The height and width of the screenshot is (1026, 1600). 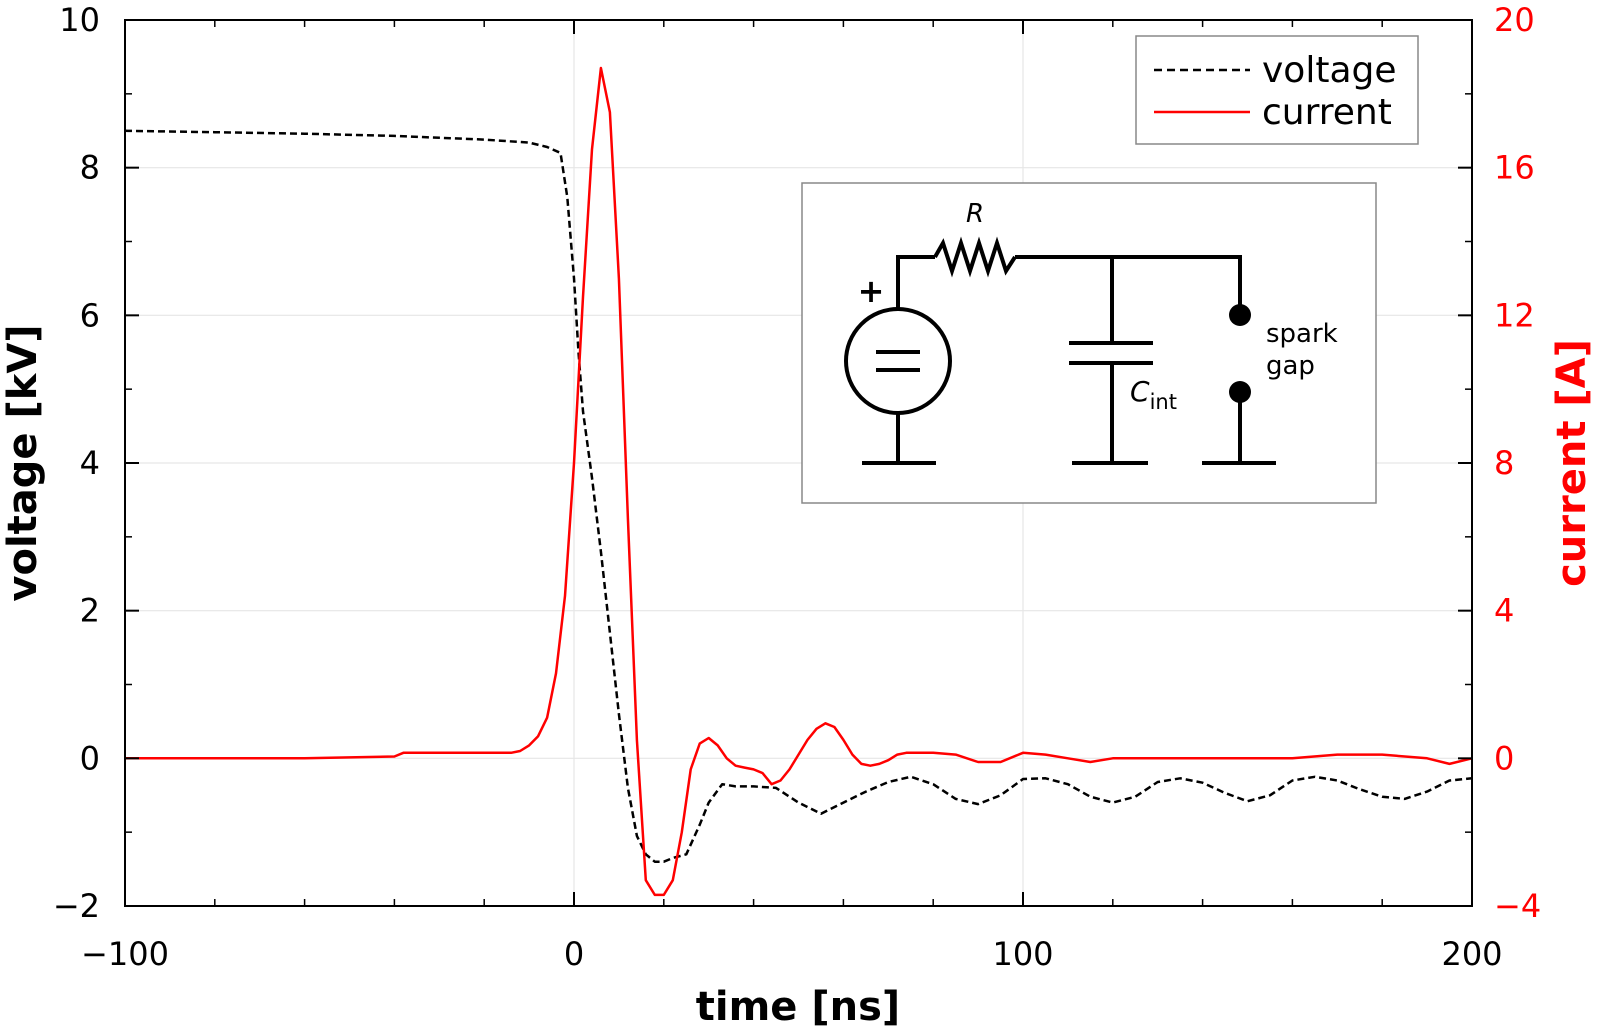 I want to click on y-axis-title: voltage [kV], so click(x=23, y=462).